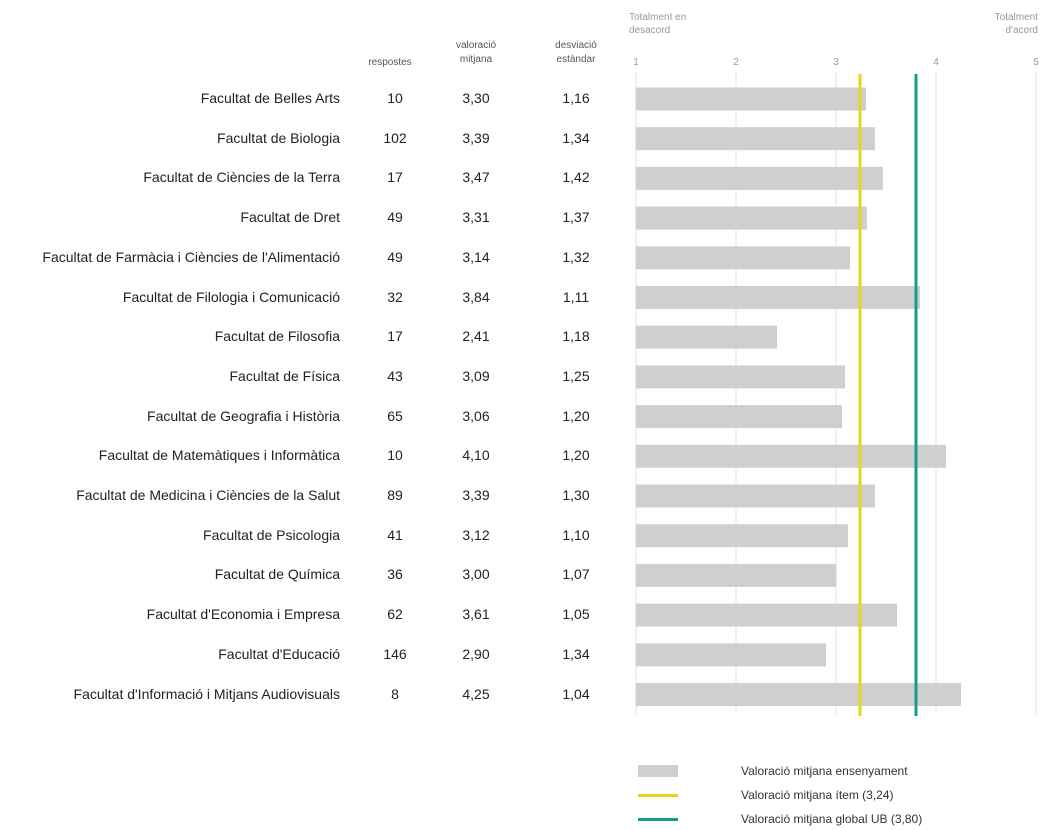 Image resolution: width=1041 pixels, height=830 pixels. Describe the element at coordinates (636, 62) in the screenshot. I see `tick-label: 1` at that location.